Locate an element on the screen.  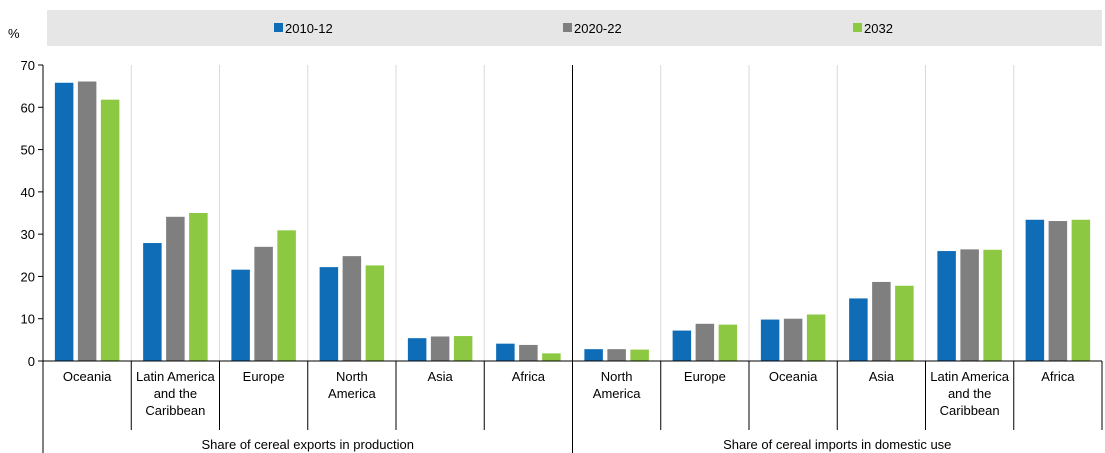
legend: 2010-12 2020-22 2032 is located at coordinates (583, 28).